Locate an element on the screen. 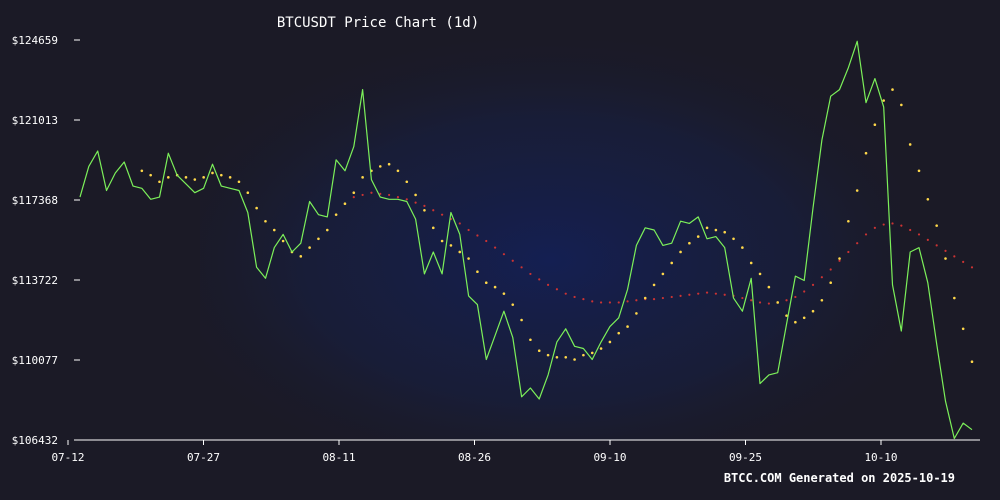  x-tick-label: 07-12 is located at coordinates (67, 457).